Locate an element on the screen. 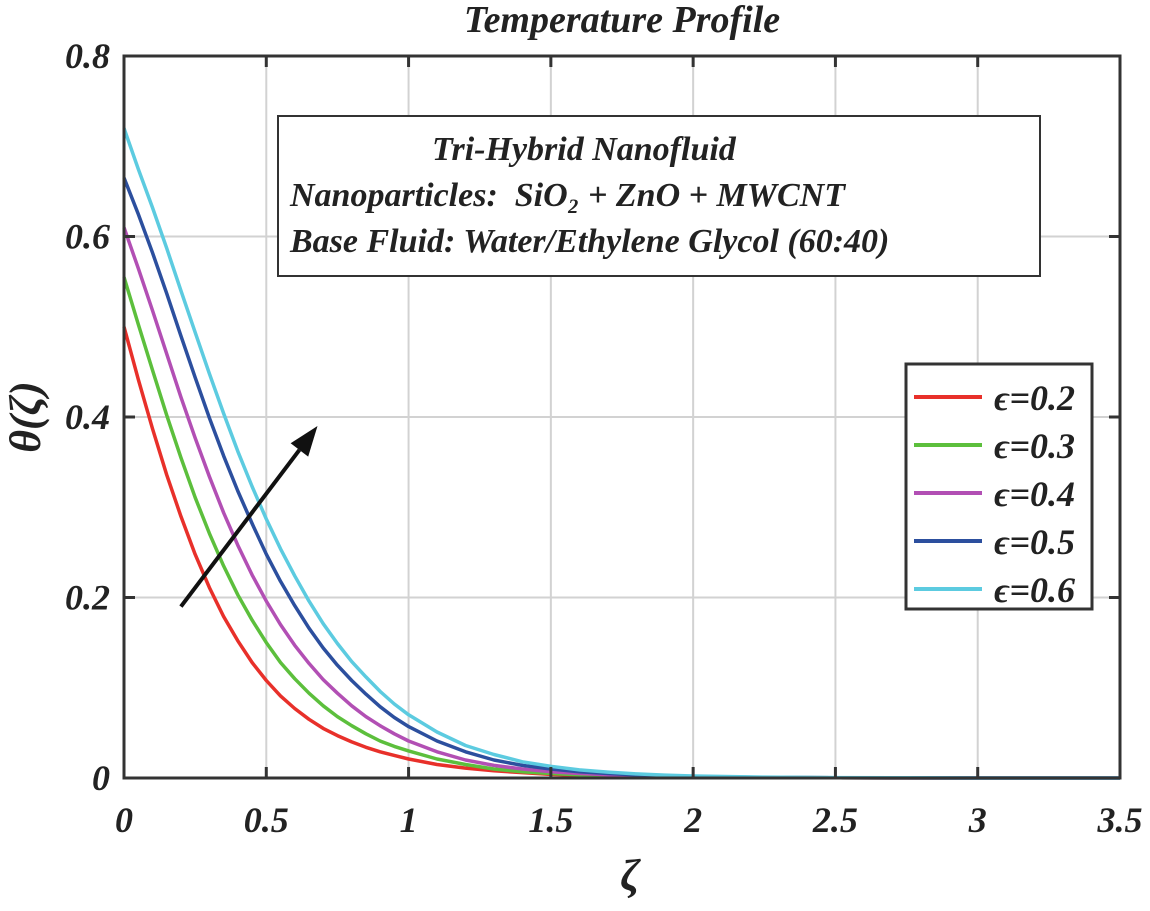 Image resolution: width=1150 pixels, height=911 pixels. x-tick-label: 0 is located at coordinates (124, 820).